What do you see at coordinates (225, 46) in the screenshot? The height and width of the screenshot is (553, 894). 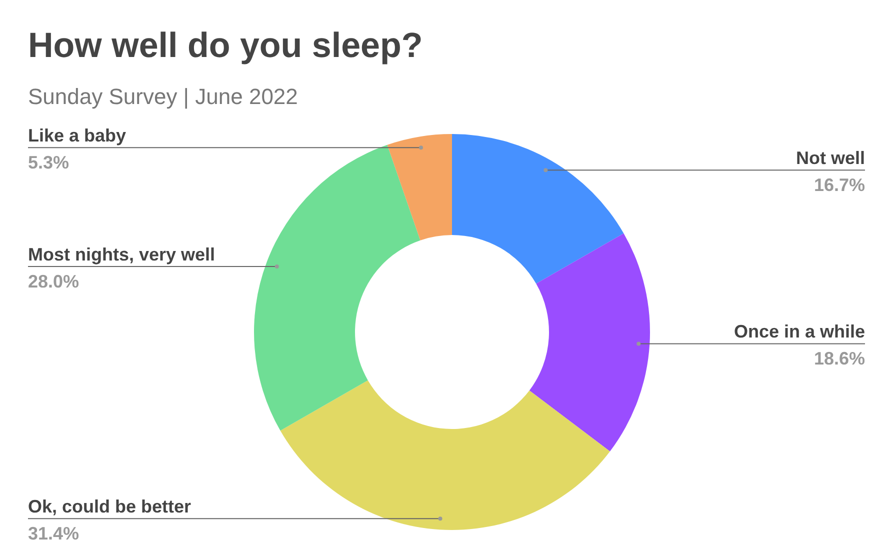 I see `chart-title: How well do you sleep?` at bounding box center [225, 46].